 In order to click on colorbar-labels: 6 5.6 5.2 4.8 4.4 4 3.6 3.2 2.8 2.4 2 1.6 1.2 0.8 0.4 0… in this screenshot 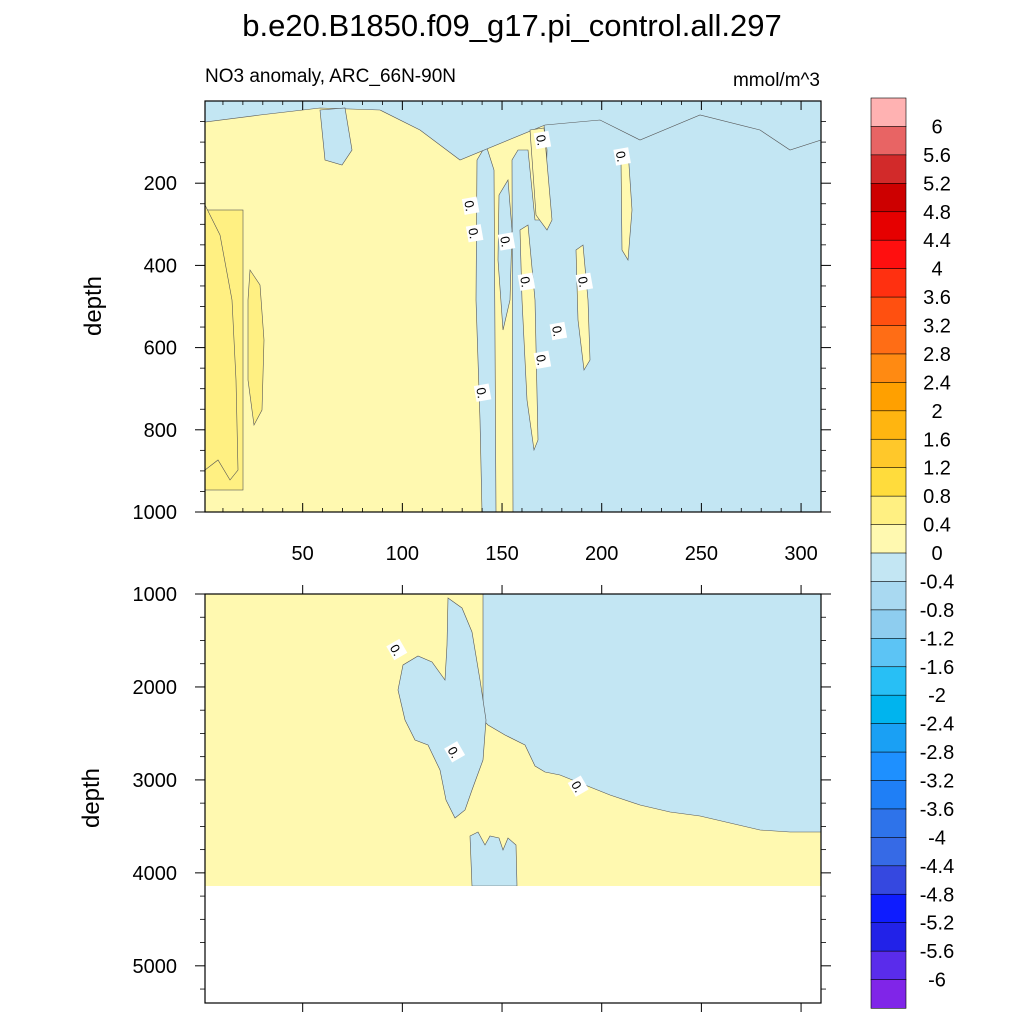, I will do `click(937, 553)`.